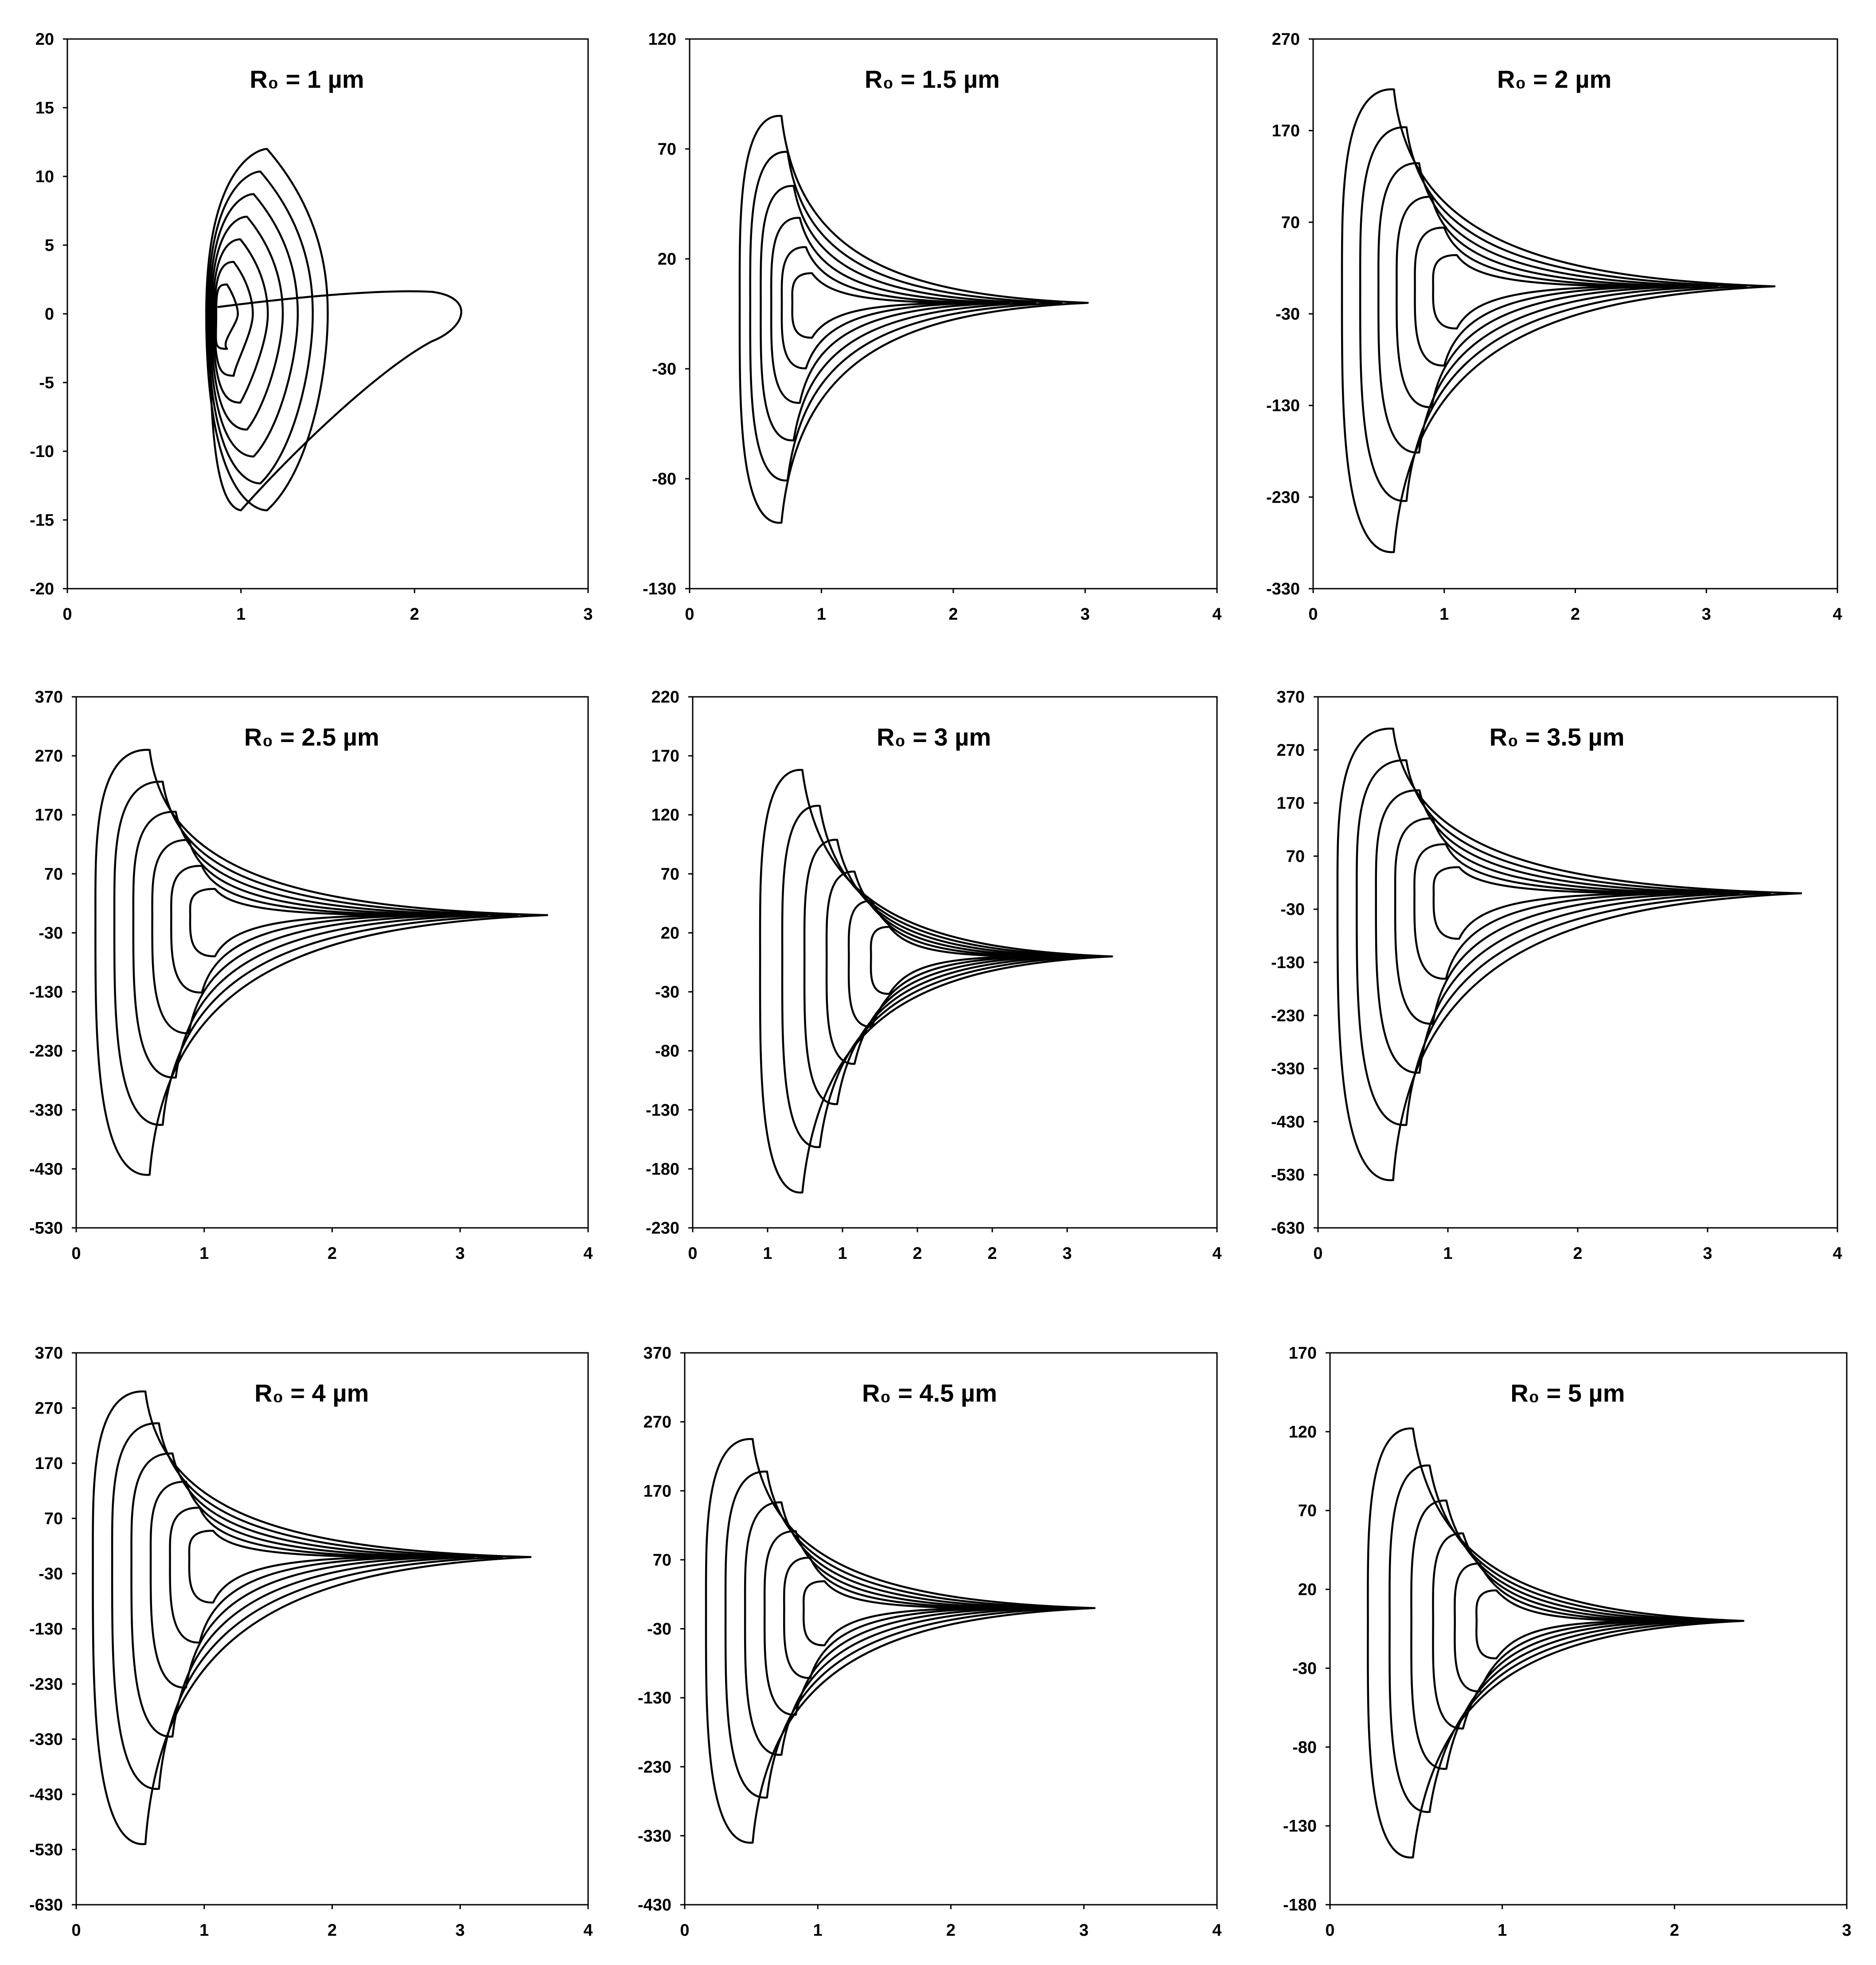  Describe the element at coordinates (1288, 1228) in the screenshot. I see `y-tick-label: -630` at that location.